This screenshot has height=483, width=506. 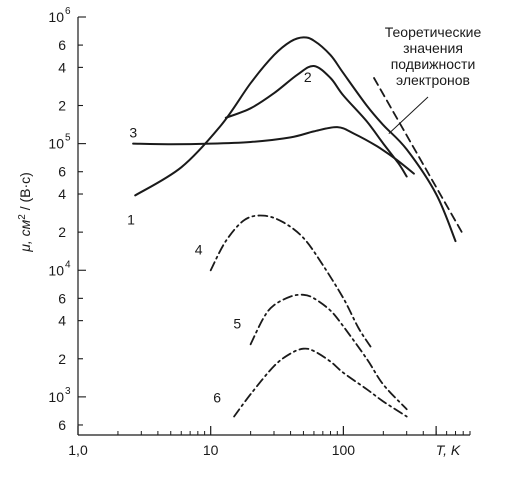 What do you see at coordinates (68, 264) in the screenshot?
I see `y-tick-exponent: 4` at bounding box center [68, 264].